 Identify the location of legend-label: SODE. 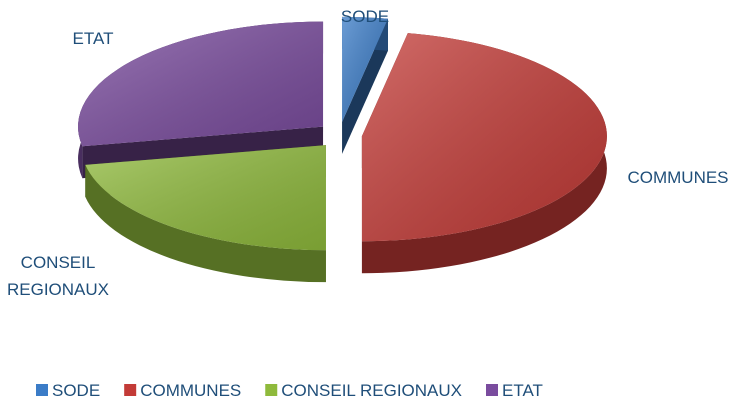
(76, 390).